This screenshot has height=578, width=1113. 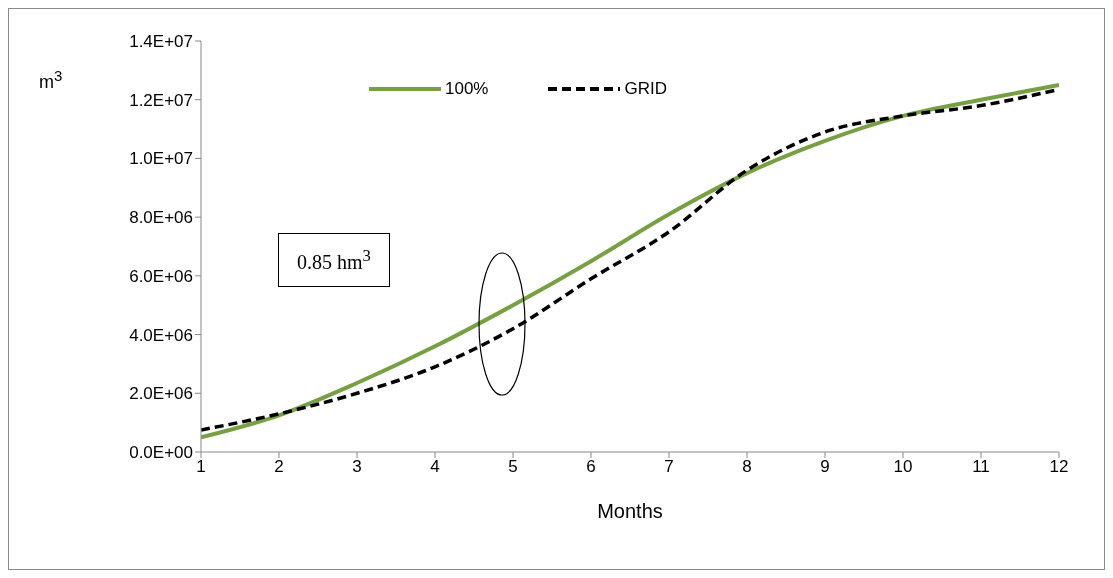 I want to click on x-tick-label: 10, so click(x=903, y=467).